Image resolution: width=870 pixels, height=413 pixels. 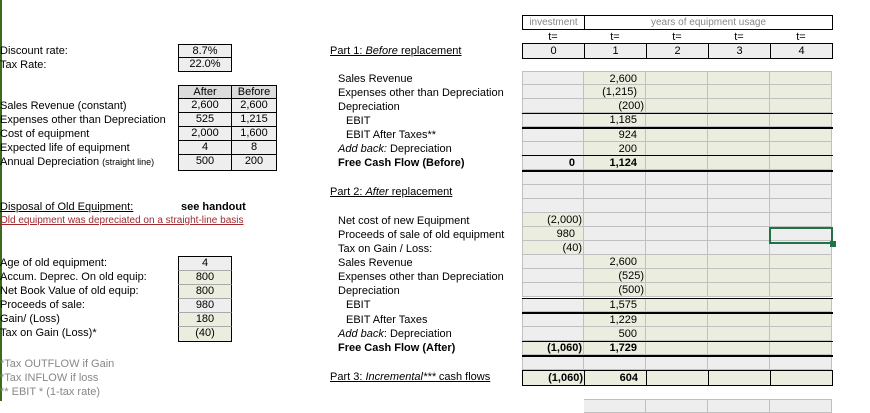 I want to click on tax-rate-cell: 22.0%, so click(x=205, y=64).